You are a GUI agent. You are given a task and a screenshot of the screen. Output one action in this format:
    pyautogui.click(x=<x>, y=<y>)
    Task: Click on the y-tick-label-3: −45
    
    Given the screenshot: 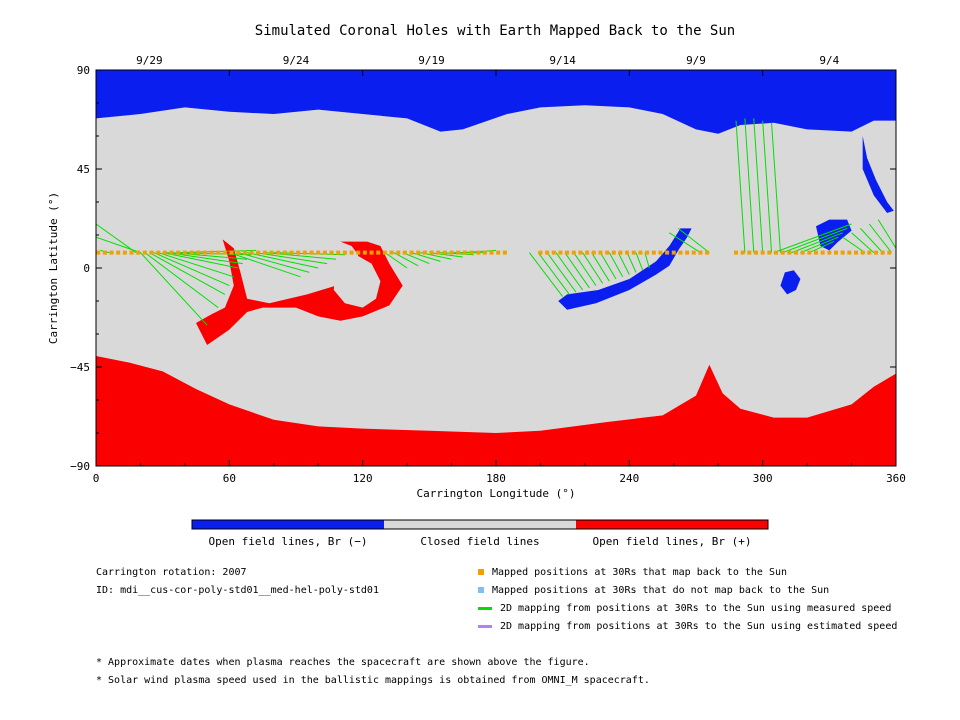 What is the action you would take?
    pyautogui.click(x=80, y=367)
    